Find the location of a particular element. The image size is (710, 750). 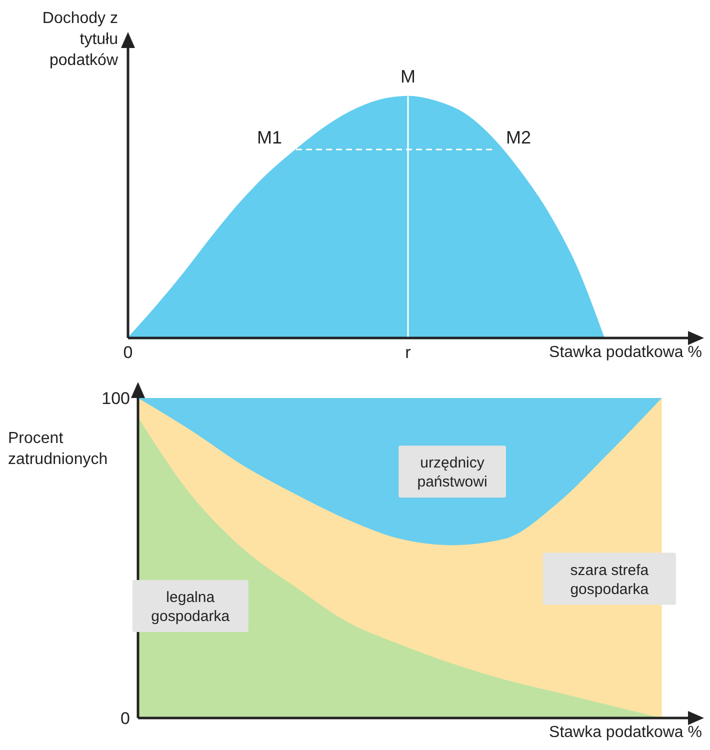

label-box: legalna gospodarka is located at coordinates (190, 606).